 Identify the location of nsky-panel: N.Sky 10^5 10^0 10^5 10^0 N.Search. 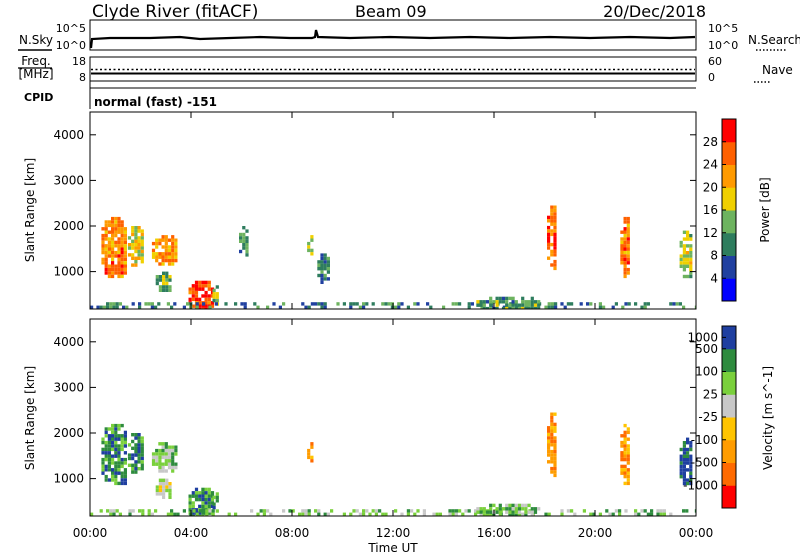
(409, 35).